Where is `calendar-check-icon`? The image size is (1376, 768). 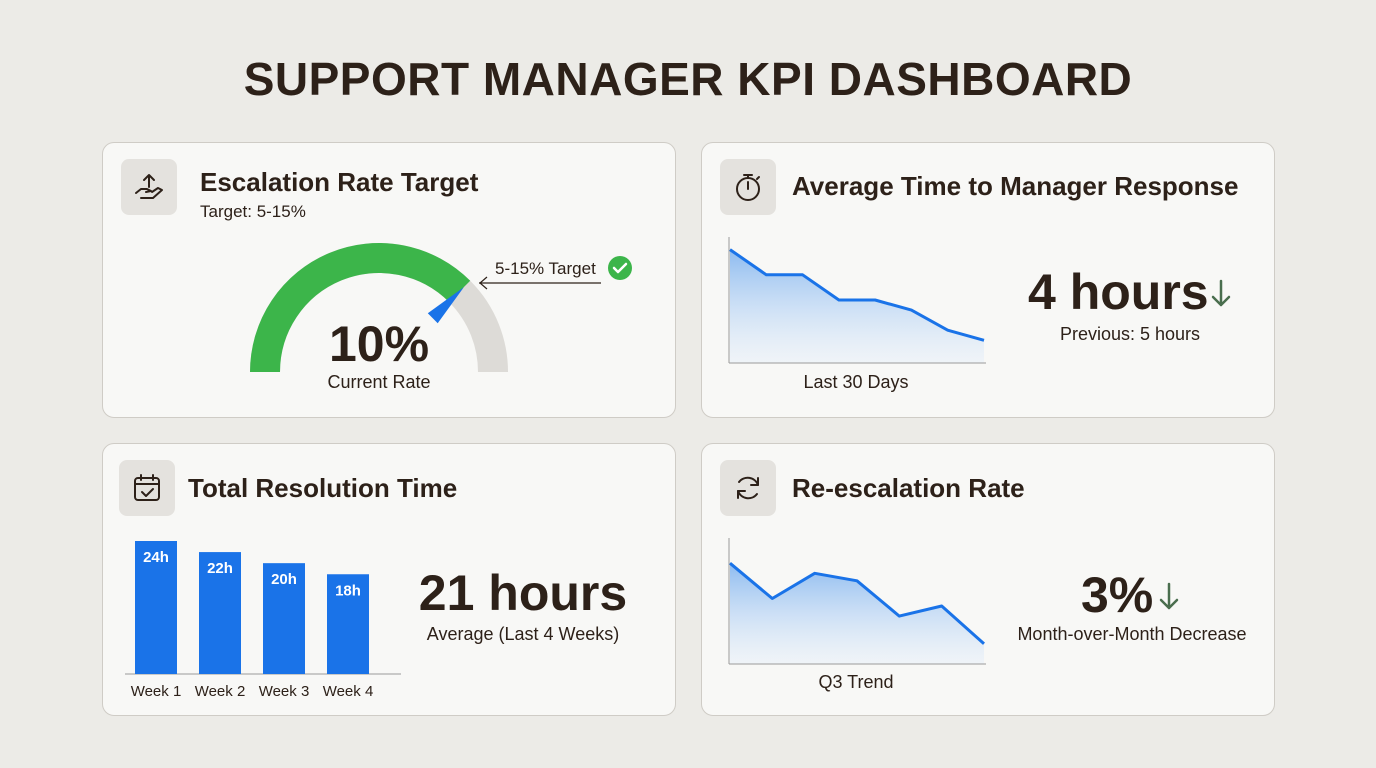 calendar-check-icon is located at coordinates (147, 488).